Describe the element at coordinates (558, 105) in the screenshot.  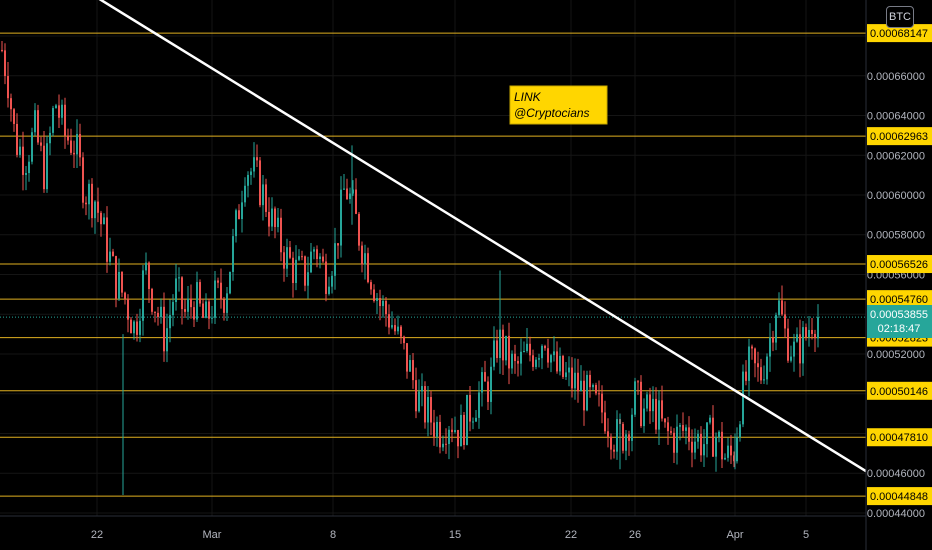
I see `chart-annotation: LINK @Cryptocians` at that location.